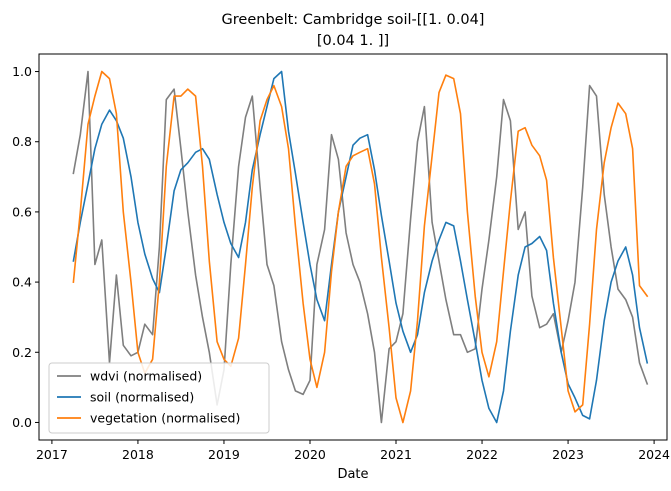 The image size is (671, 491). Describe the element at coordinates (22, 71) in the screenshot. I see `y-tick-label: 1.0` at that location.